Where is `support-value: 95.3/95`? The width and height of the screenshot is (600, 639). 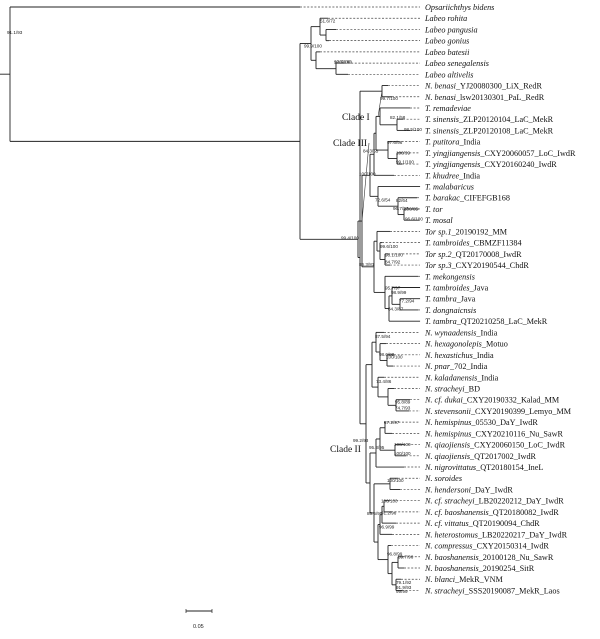
support-value: 95.3/95 is located at coordinates (377, 447).